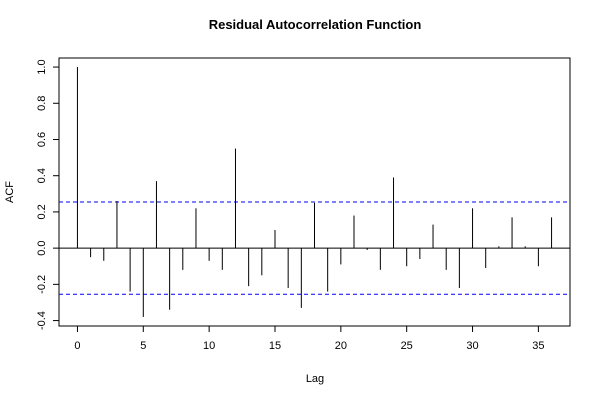 Image resolution: width=599 pixels, height=400 pixels. Describe the element at coordinates (472, 346) in the screenshot. I see `x-tick-label: 30` at that location.